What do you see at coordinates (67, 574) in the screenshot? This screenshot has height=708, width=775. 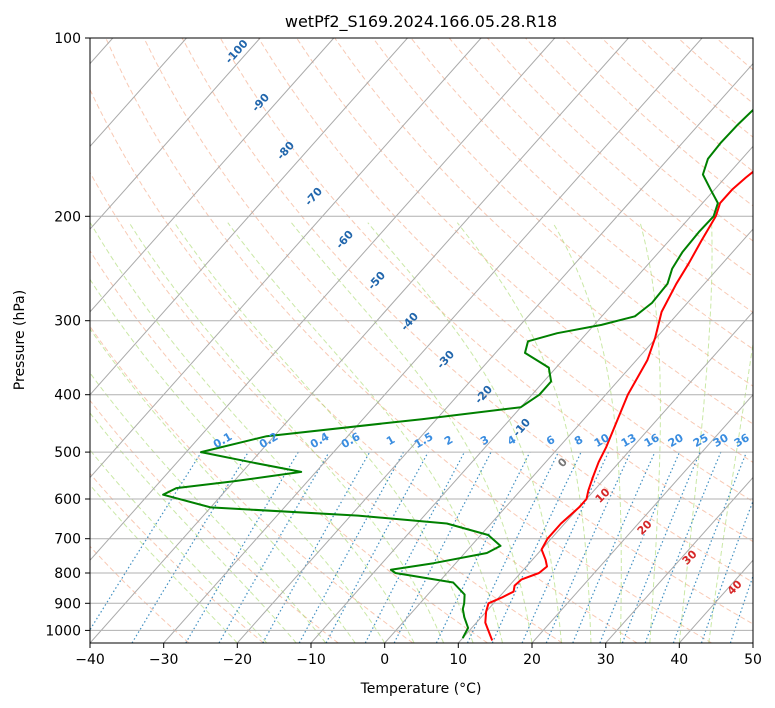 I see `y-tick-label: 800` at bounding box center [67, 574].